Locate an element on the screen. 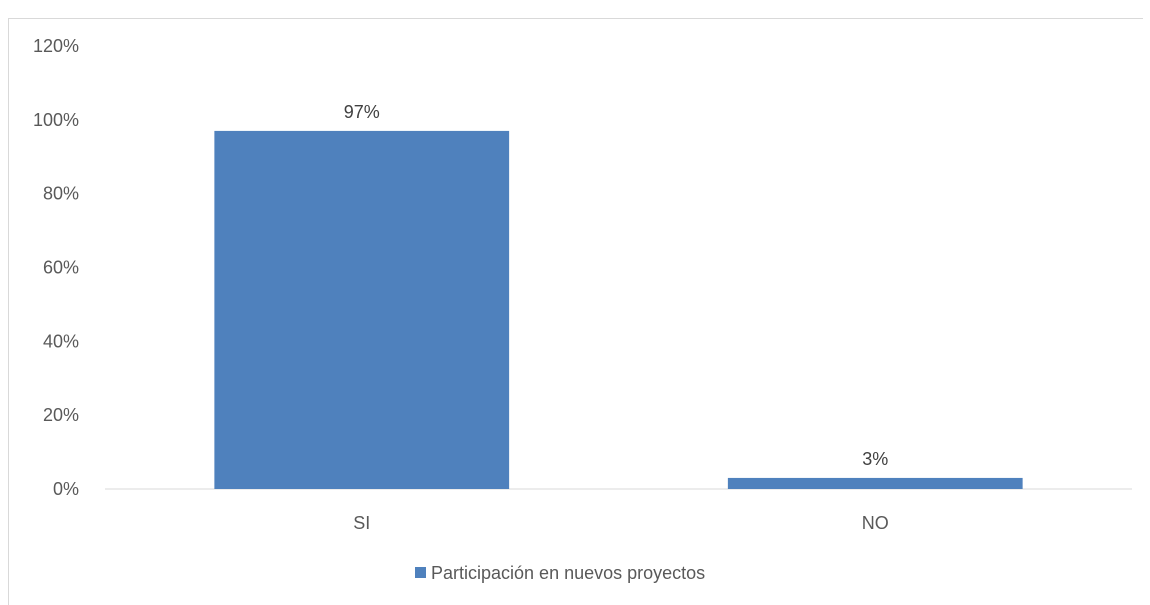 The image size is (1150, 605). legend-label: Participación en nuevos proyectos is located at coordinates (568, 573).